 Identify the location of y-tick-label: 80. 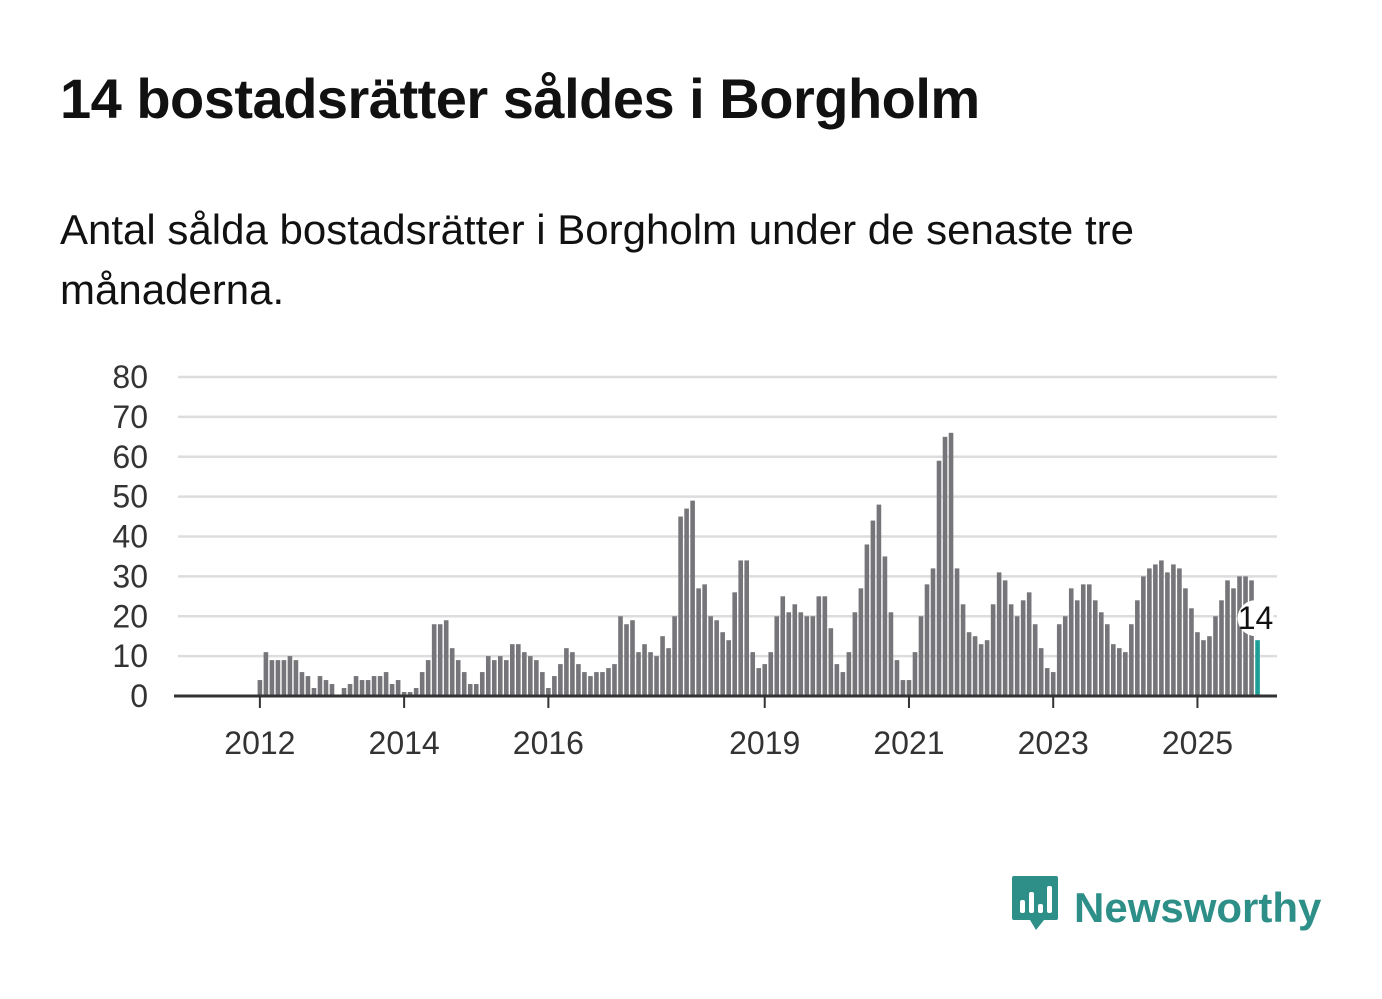
(130, 377).